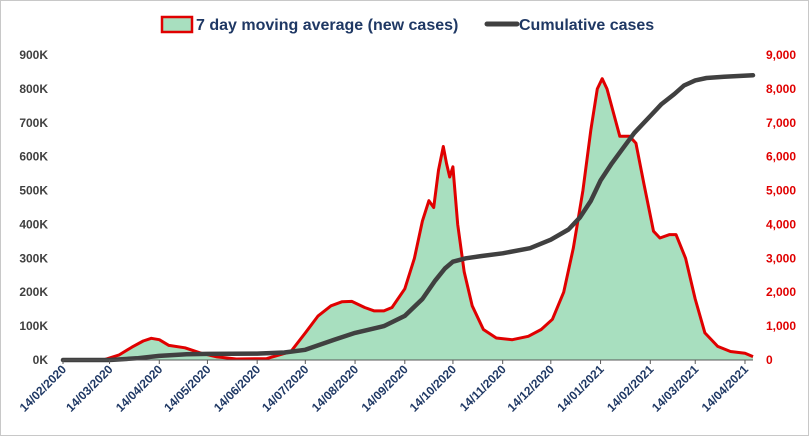 Image resolution: width=809 pixels, height=436 pixels. What do you see at coordinates (781, 157) in the screenshot?
I see `right-axis-tick-label: 6,000` at bounding box center [781, 157].